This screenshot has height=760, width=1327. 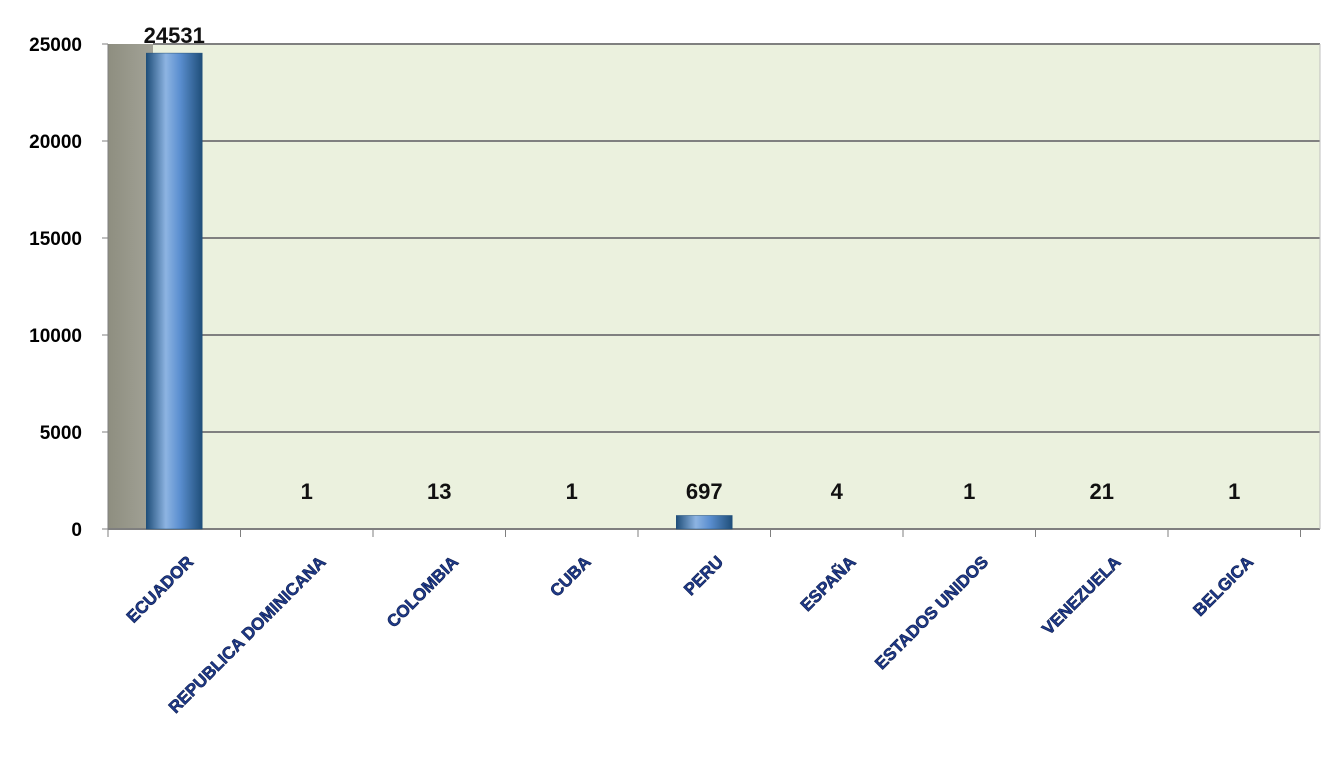 What do you see at coordinates (76, 530) in the screenshot?
I see `y-tick-label: 0` at bounding box center [76, 530].